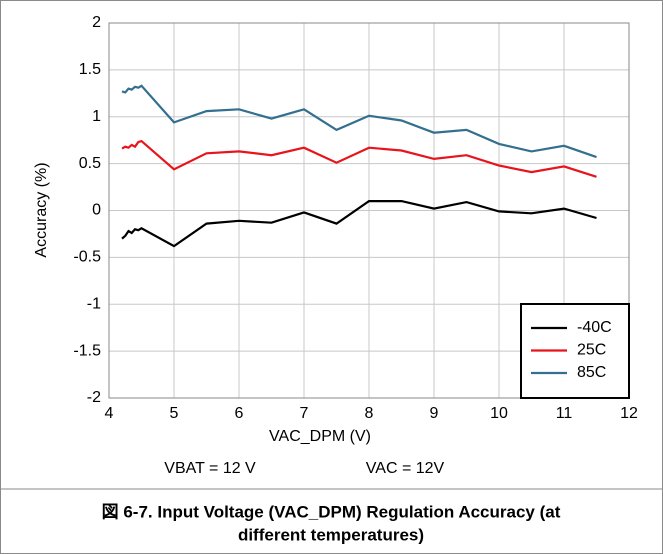 The image size is (663, 554). I want to click on annotation: VBAT = 12 V, so click(210, 468).